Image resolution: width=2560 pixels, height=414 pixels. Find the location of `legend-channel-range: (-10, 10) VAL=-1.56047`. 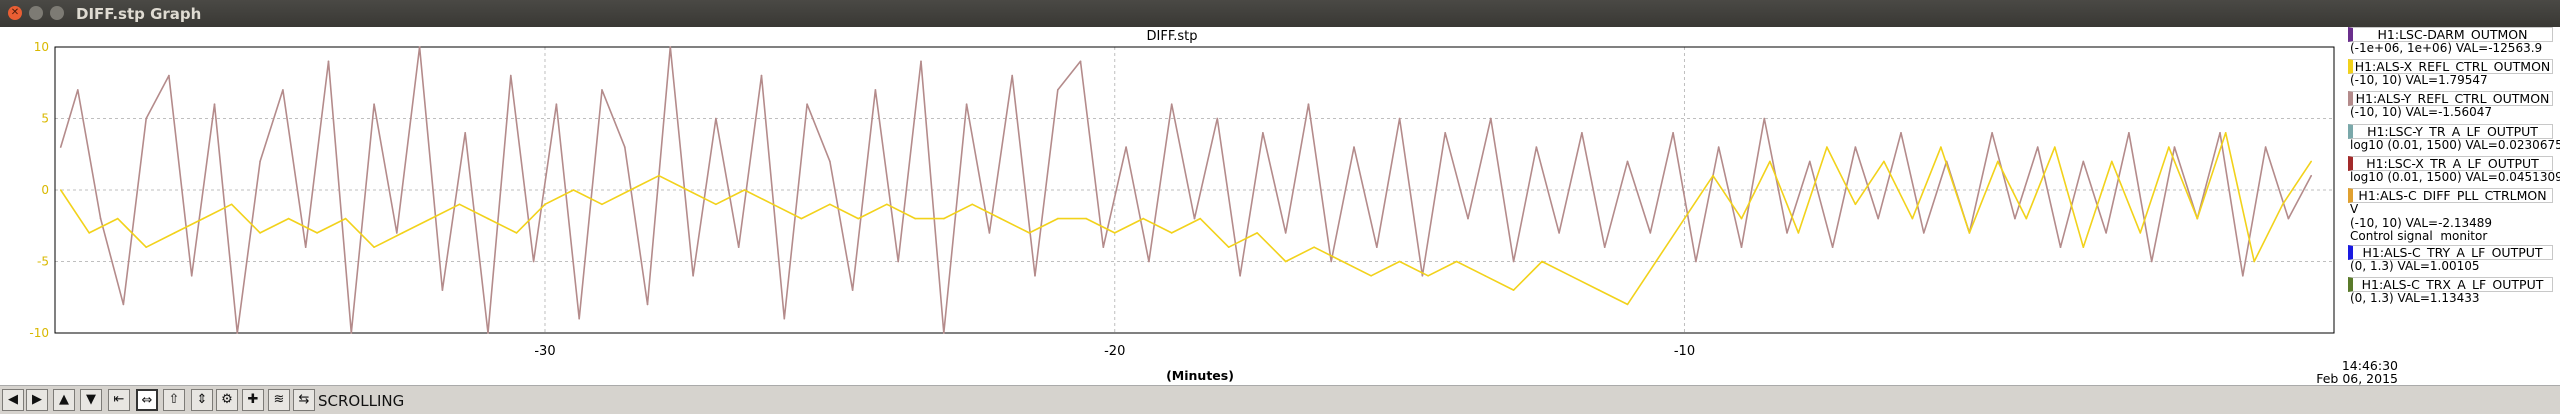

legend-channel-range: (-10, 10) VAL=-1.56047 is located at coordinates (2421, 112).